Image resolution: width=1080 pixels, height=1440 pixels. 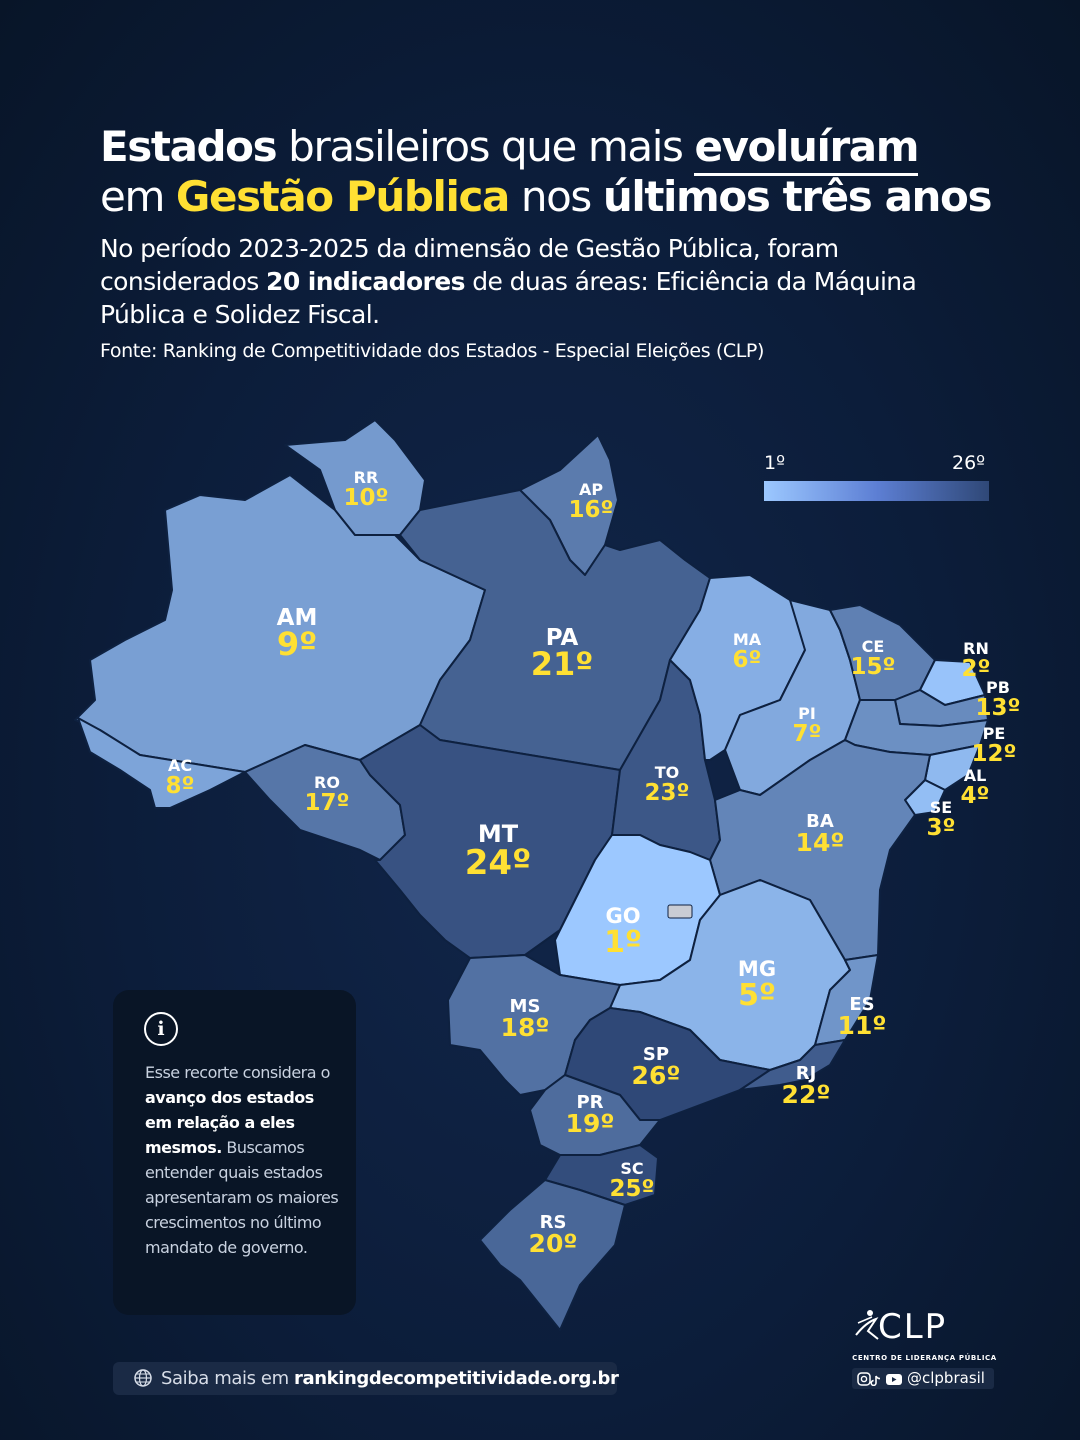 What do you see at coordinates (180, 765) in the screenshot?
I see `state-label-AC: AC` at bounding box center [180, 765].